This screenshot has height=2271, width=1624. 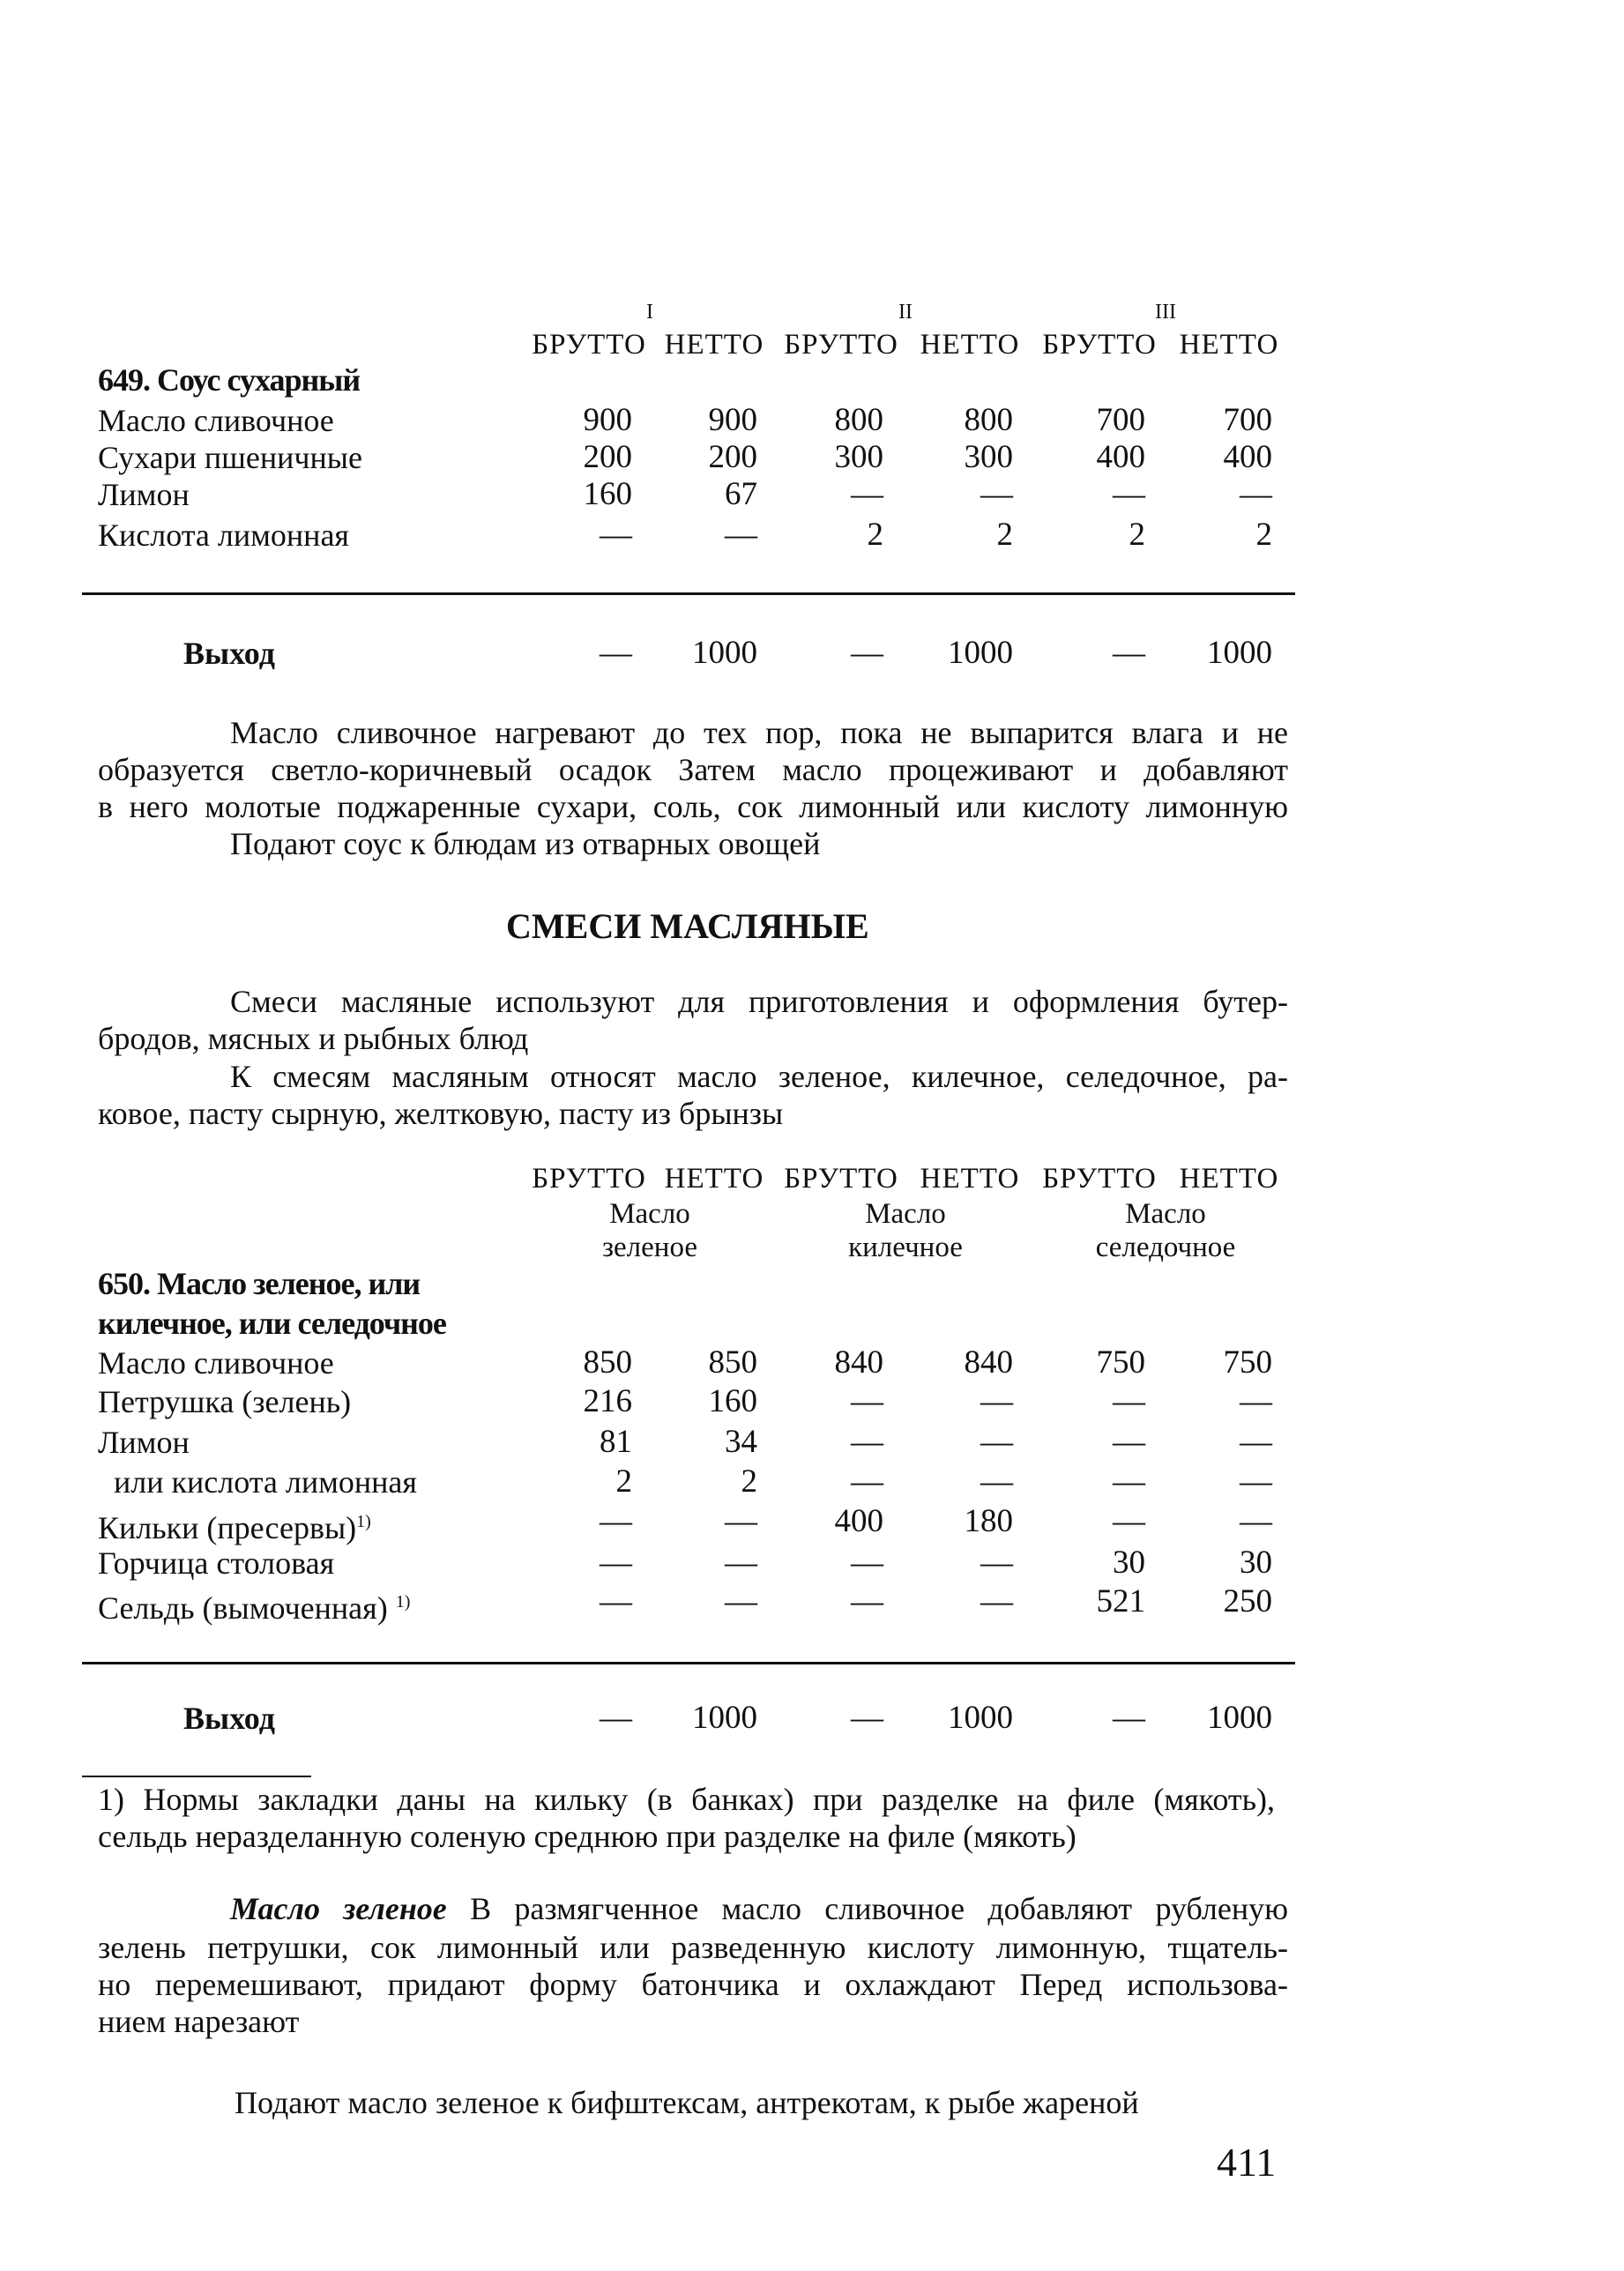 I want to click on table-rule, so click(x=688, y=1663).